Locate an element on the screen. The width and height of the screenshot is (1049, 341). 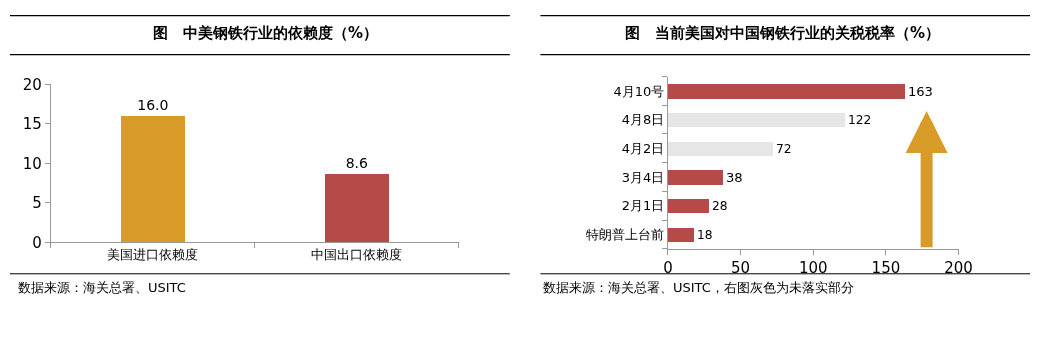
data-label: 18 is located at coordinates (704, 234).